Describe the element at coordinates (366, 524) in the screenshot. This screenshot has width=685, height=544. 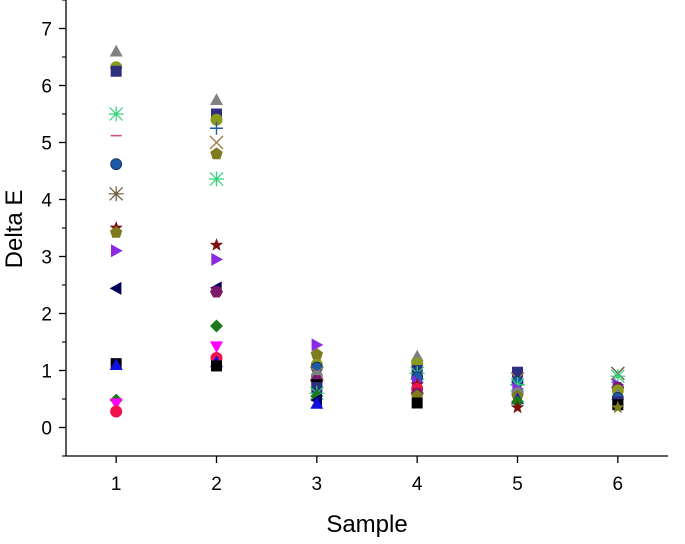
I see `x-axis-title: Sample` at that location.